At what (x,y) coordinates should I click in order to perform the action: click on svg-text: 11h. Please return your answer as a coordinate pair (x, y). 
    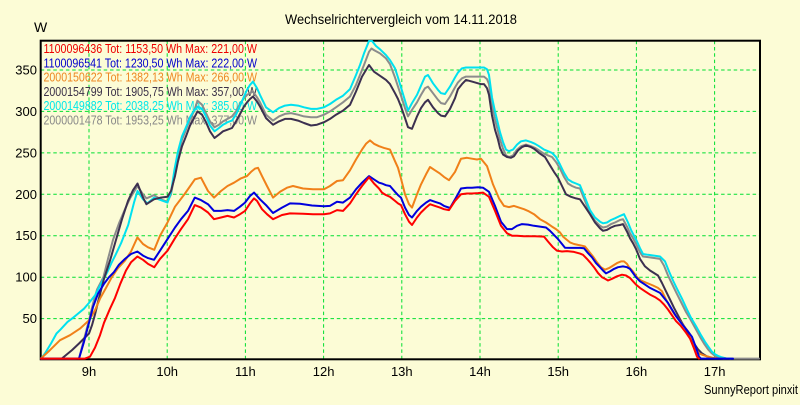
    Looking at the image, I should click on (245, 371).